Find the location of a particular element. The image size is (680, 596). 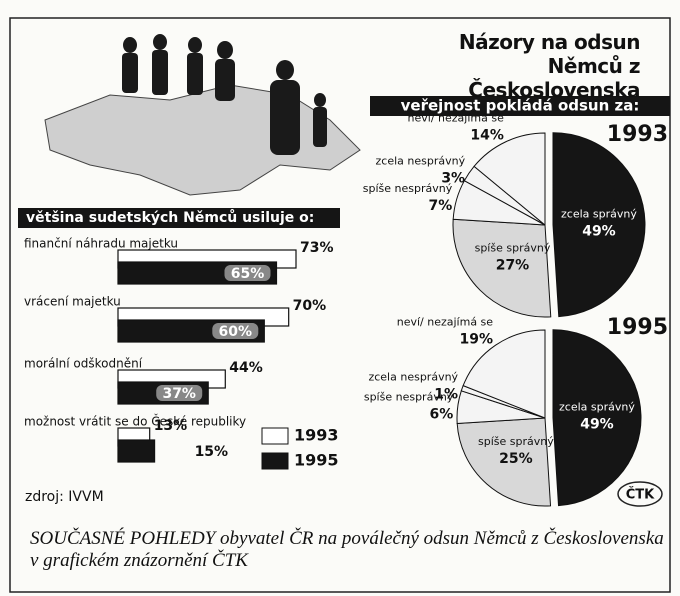

value-label: 60% is located at coordinates (236, 332).